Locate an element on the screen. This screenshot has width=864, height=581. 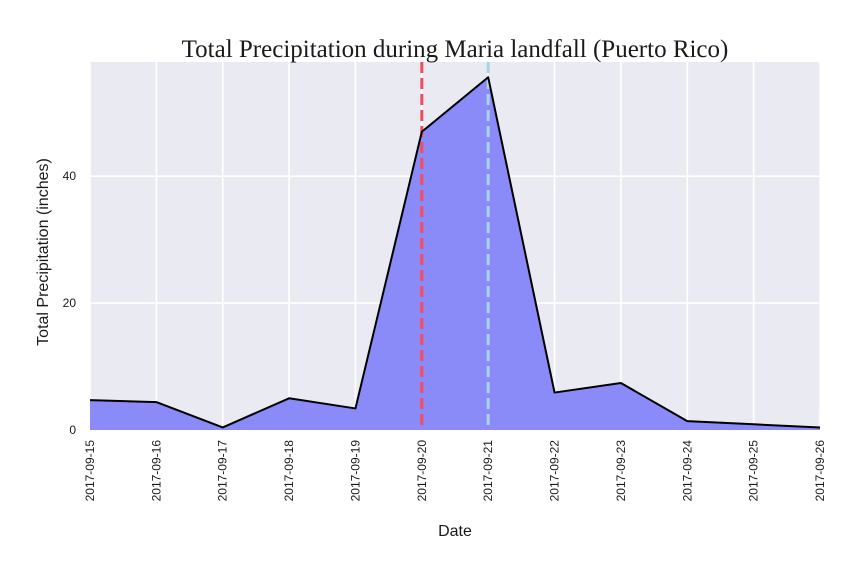
x-tick-label: 2017-09-25 is located at coordinates (754, 471).